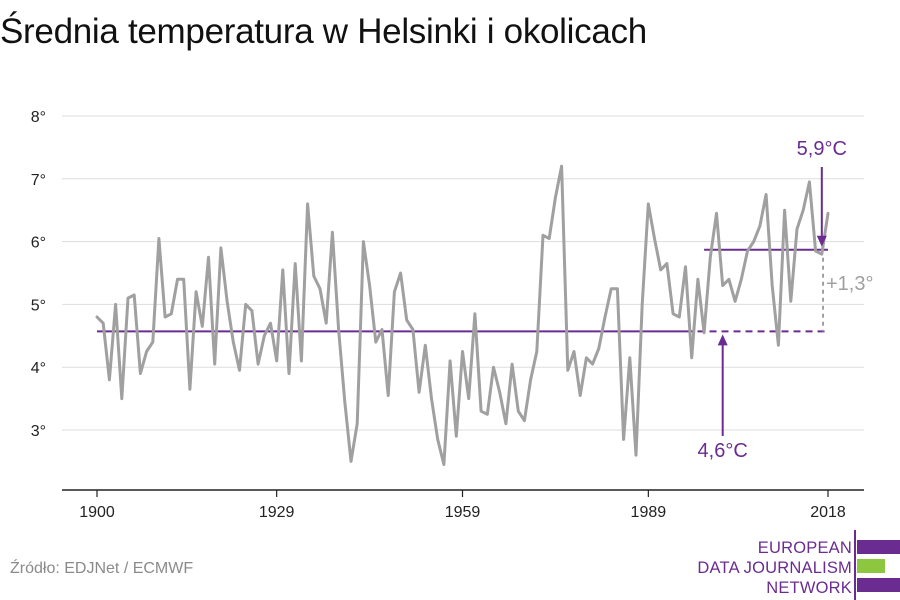  What do you see at coordinates (38, 368) in the screenshot?
I see `y-tick-label: 4°` at bounding box center [38, 368].